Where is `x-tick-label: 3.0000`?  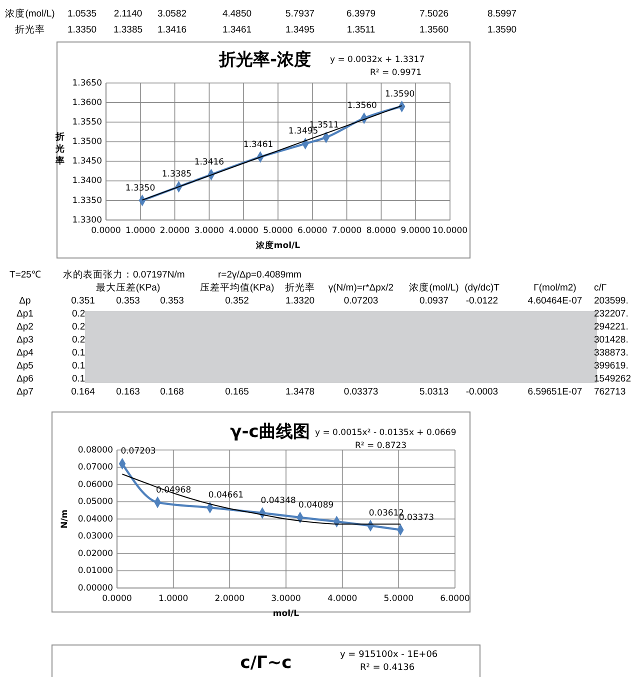
x-tick-label: 3.0000 is located at coordinates (286, 599).